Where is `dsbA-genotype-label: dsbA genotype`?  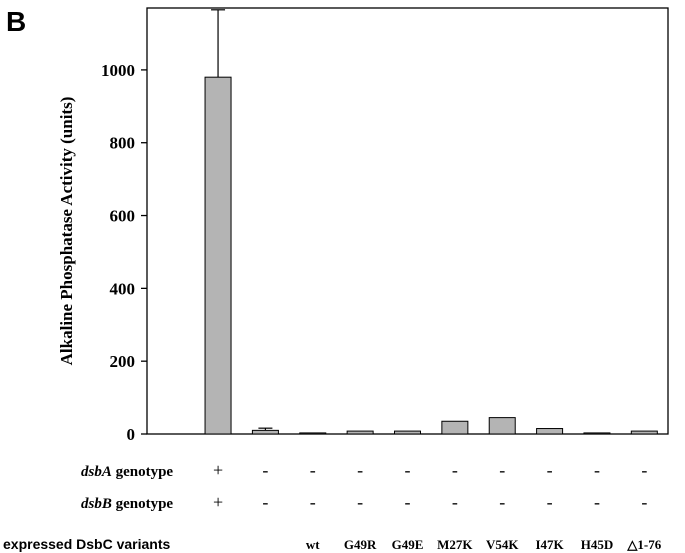 dsbA-genotype-label: dsbA genotype is located at coordinates (127, 472).